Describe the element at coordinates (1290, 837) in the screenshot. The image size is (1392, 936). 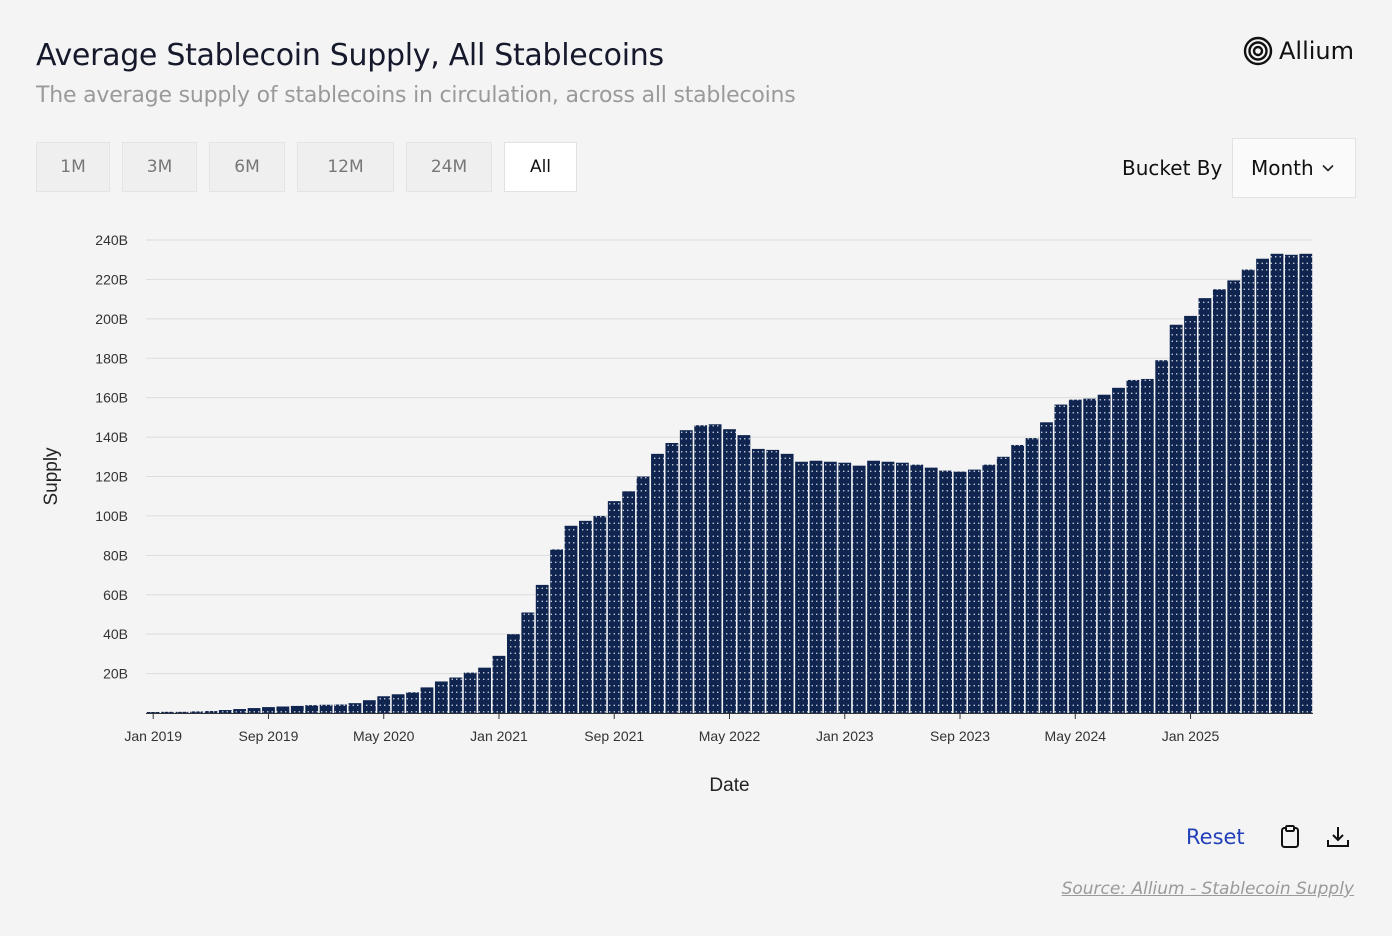
I see `clipboard-icon` at that location.